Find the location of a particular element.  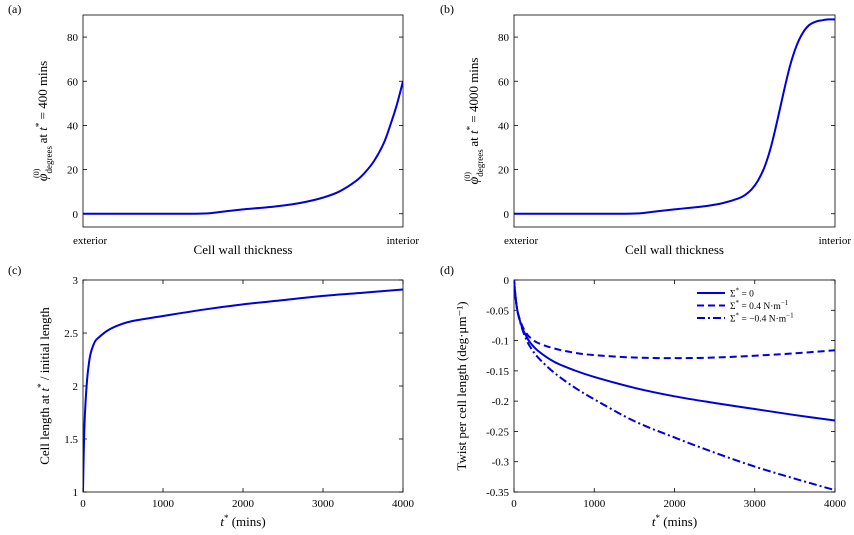

panel-label: (b) is located at coordinates (447, 9).